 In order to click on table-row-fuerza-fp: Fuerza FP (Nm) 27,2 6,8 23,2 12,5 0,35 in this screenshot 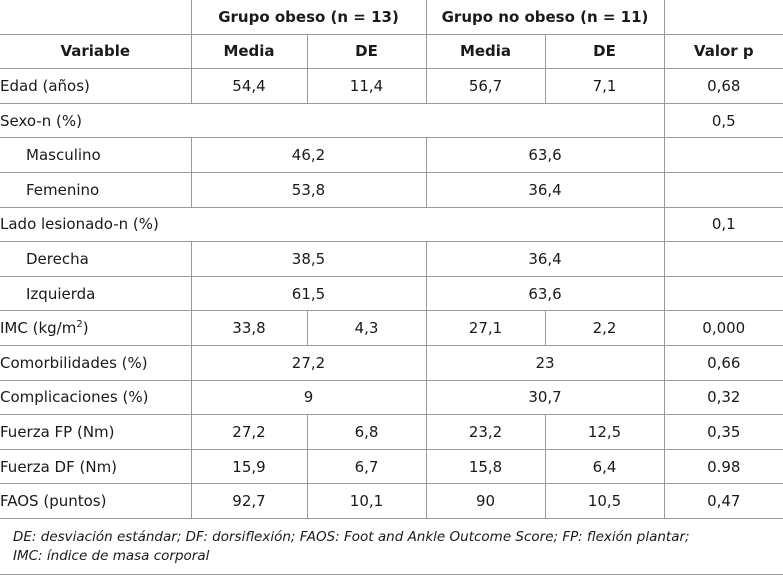, I will do `click(391, 432)`.